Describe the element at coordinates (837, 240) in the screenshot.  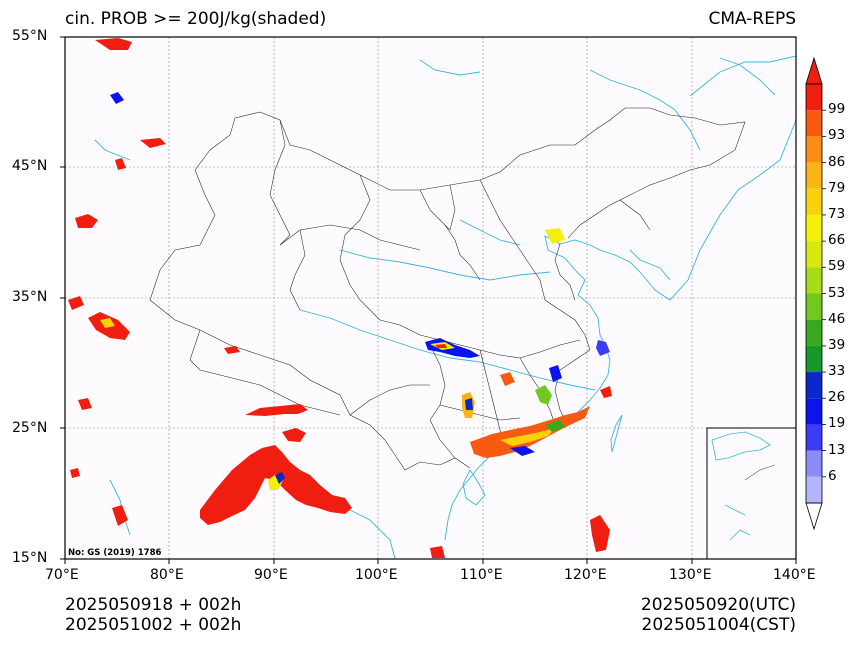
I see `colorbar-tick-label: 66` at that location.